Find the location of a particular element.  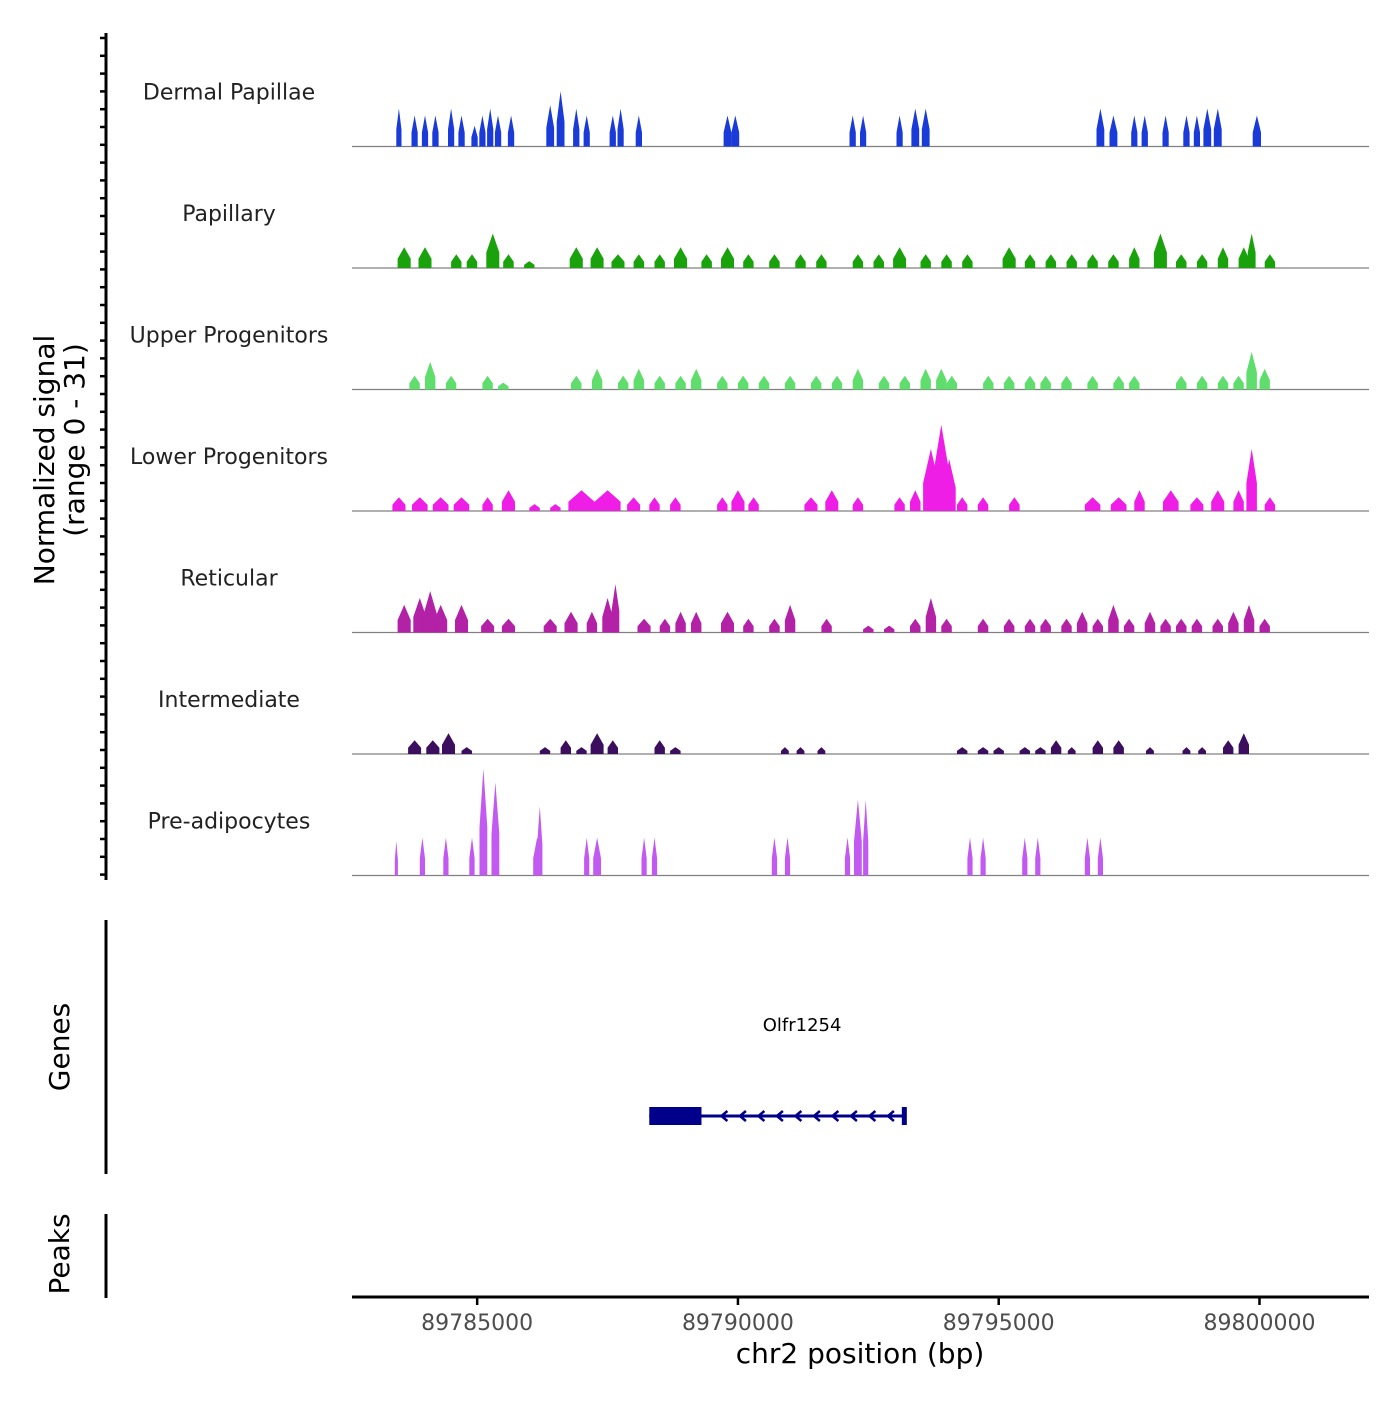

track-label: Reticular is located at coordinates (229, 579).